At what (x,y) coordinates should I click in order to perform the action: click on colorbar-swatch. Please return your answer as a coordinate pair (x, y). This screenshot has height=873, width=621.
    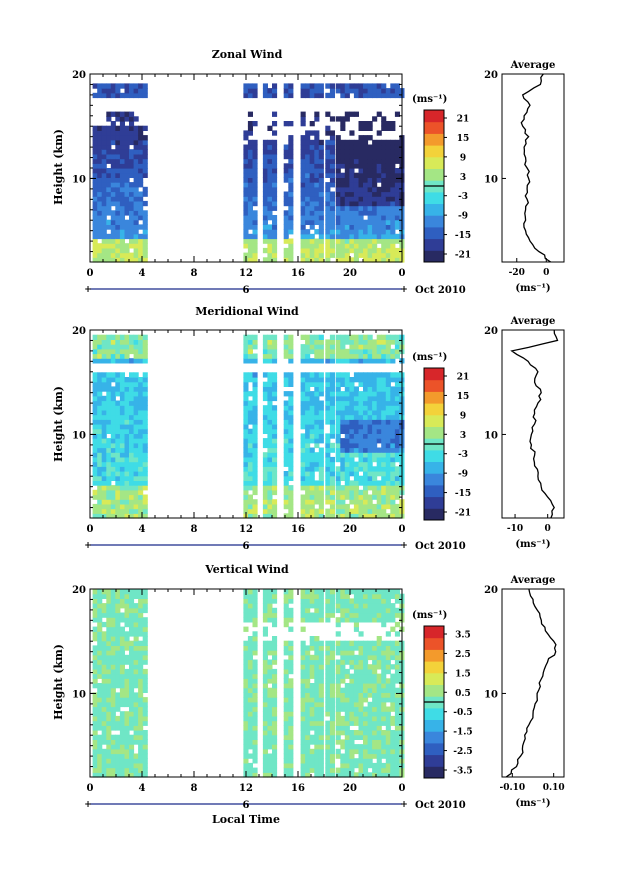
    Looking at the image, I should click on (434, 139).